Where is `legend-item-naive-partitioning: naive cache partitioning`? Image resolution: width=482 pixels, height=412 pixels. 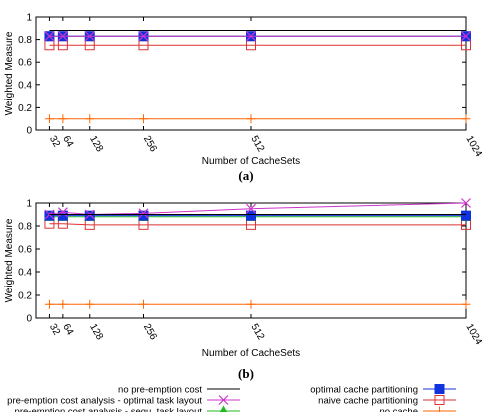 legend-item-naive-partitioning: naive cache partitioning is located at coordinates (387, 401).